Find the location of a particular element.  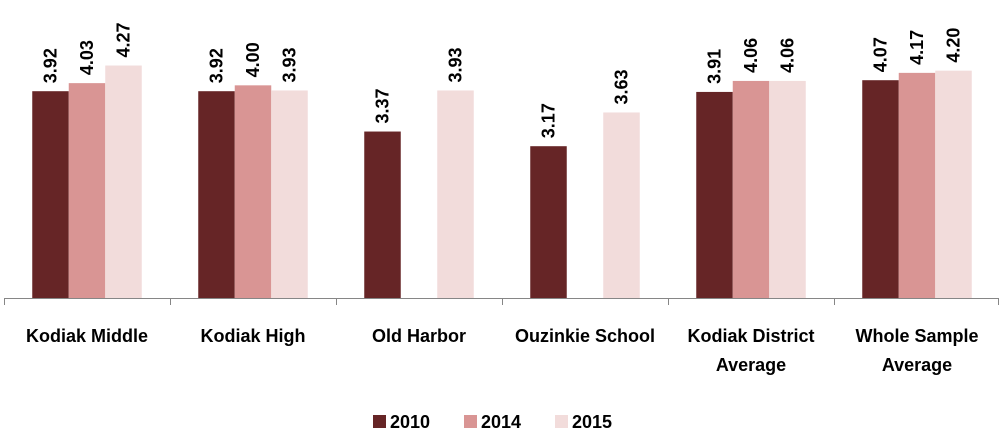

legend-label: 2015 is located at coordinates (592, 422).